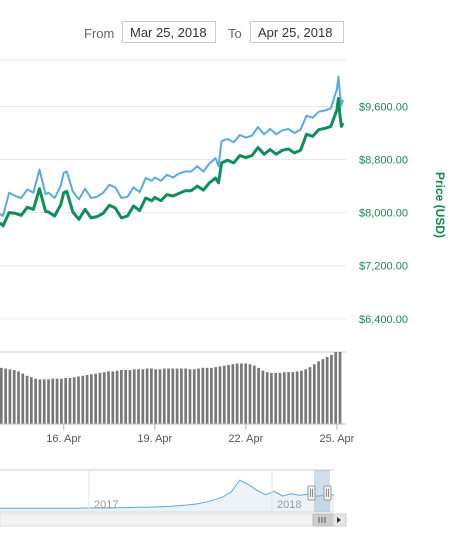  I want to click on y-tick-label: $8,000.00, so click(383, 214).